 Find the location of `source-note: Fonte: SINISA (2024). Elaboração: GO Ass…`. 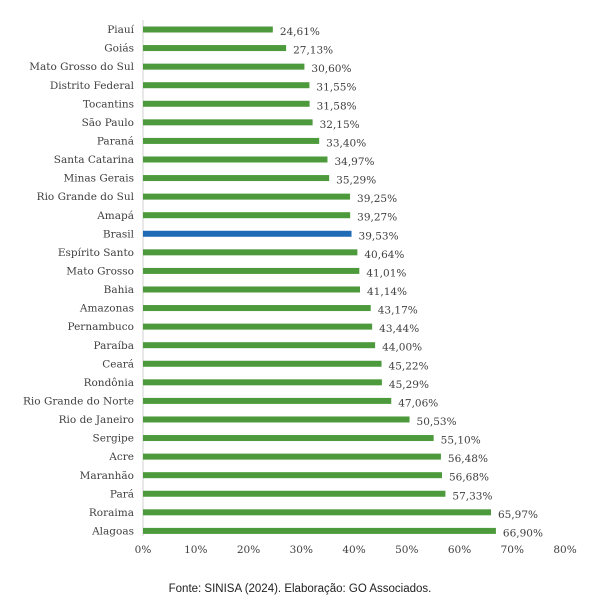

source-note: Fonte: SINISA (2024). Elaboração: GO Ass… is located at coordinates (300, 589).